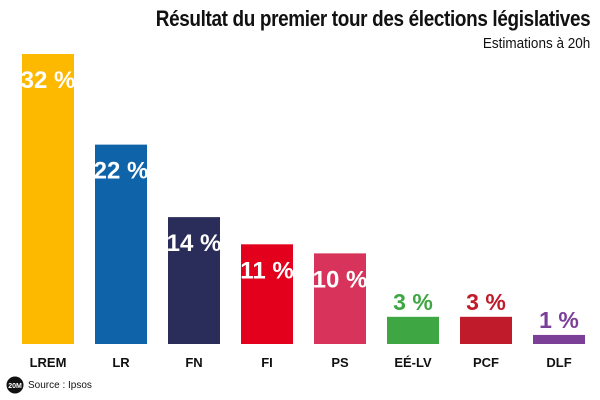 The image size is (600, 400). Describe the element at coordinates (48, 80) in the screenshot. I see `bar-value-label-lrem: 32 %` at that location.